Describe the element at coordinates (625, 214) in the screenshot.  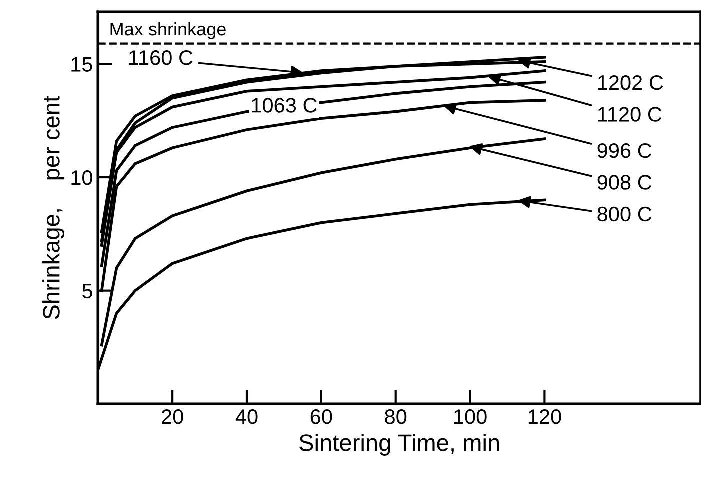
I see `annotation: 800 C` at that location.